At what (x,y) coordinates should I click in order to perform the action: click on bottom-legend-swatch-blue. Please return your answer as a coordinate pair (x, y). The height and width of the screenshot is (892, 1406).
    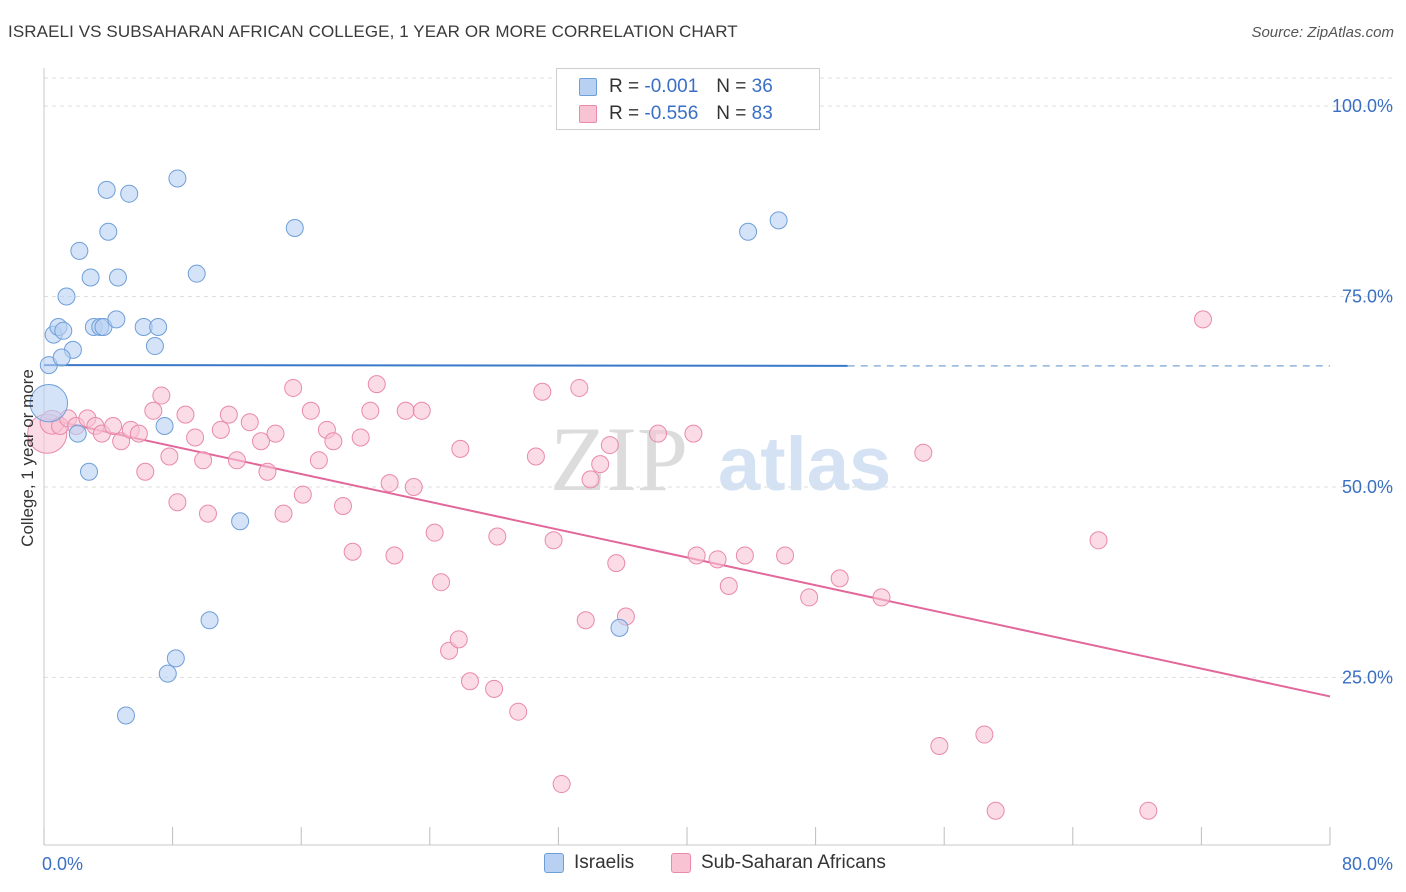
    Looking at the image, I should click on (554, 863).